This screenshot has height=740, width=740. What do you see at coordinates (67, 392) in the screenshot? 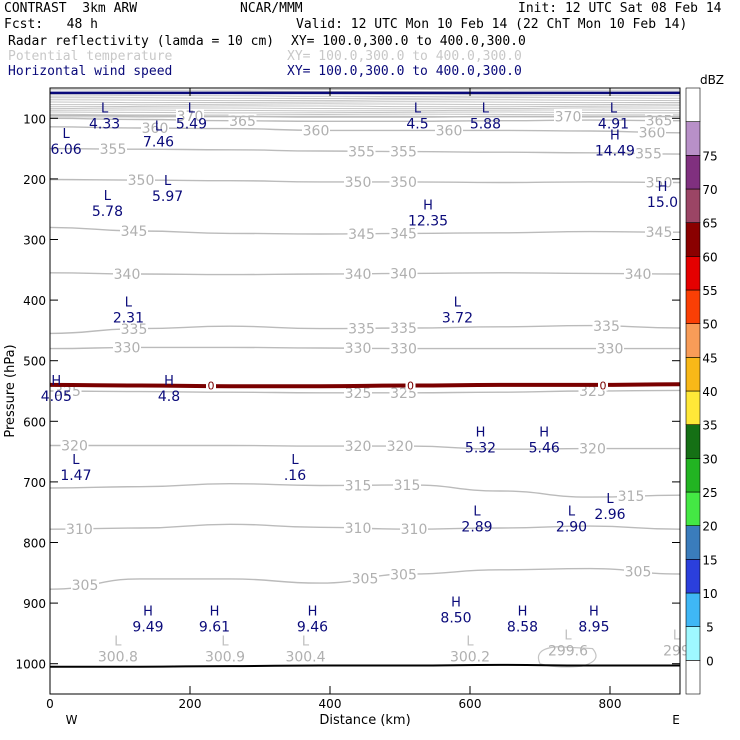
I see `isentrope-label: 325` at bounding box center [67, 392].